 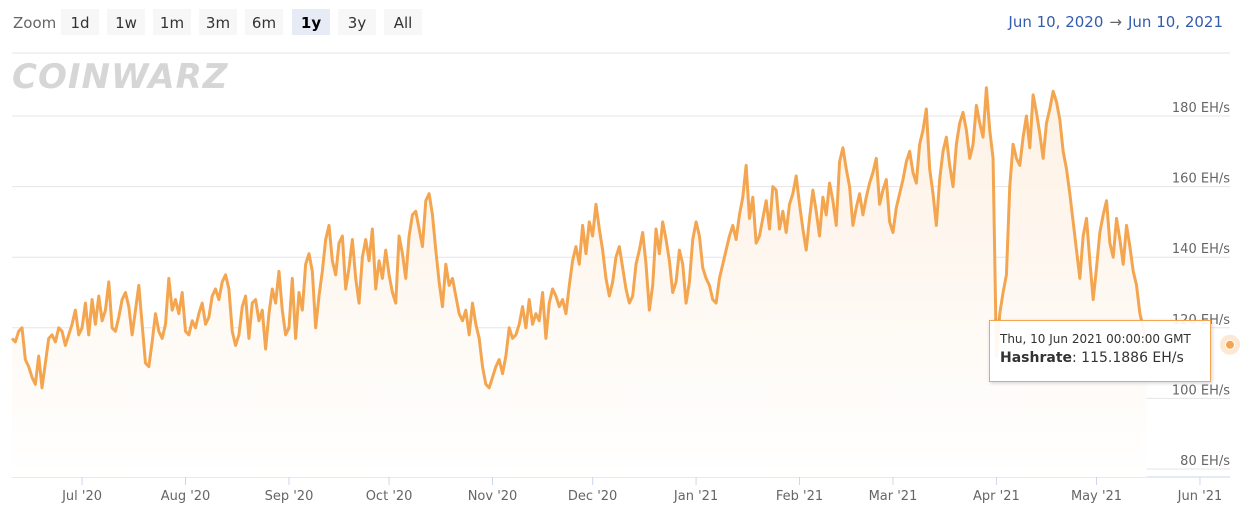 What do you see at coordinates (1096, 496) in the screenshot?
I see `x-tick-label: May '21` at bounding box center [1096, 496].